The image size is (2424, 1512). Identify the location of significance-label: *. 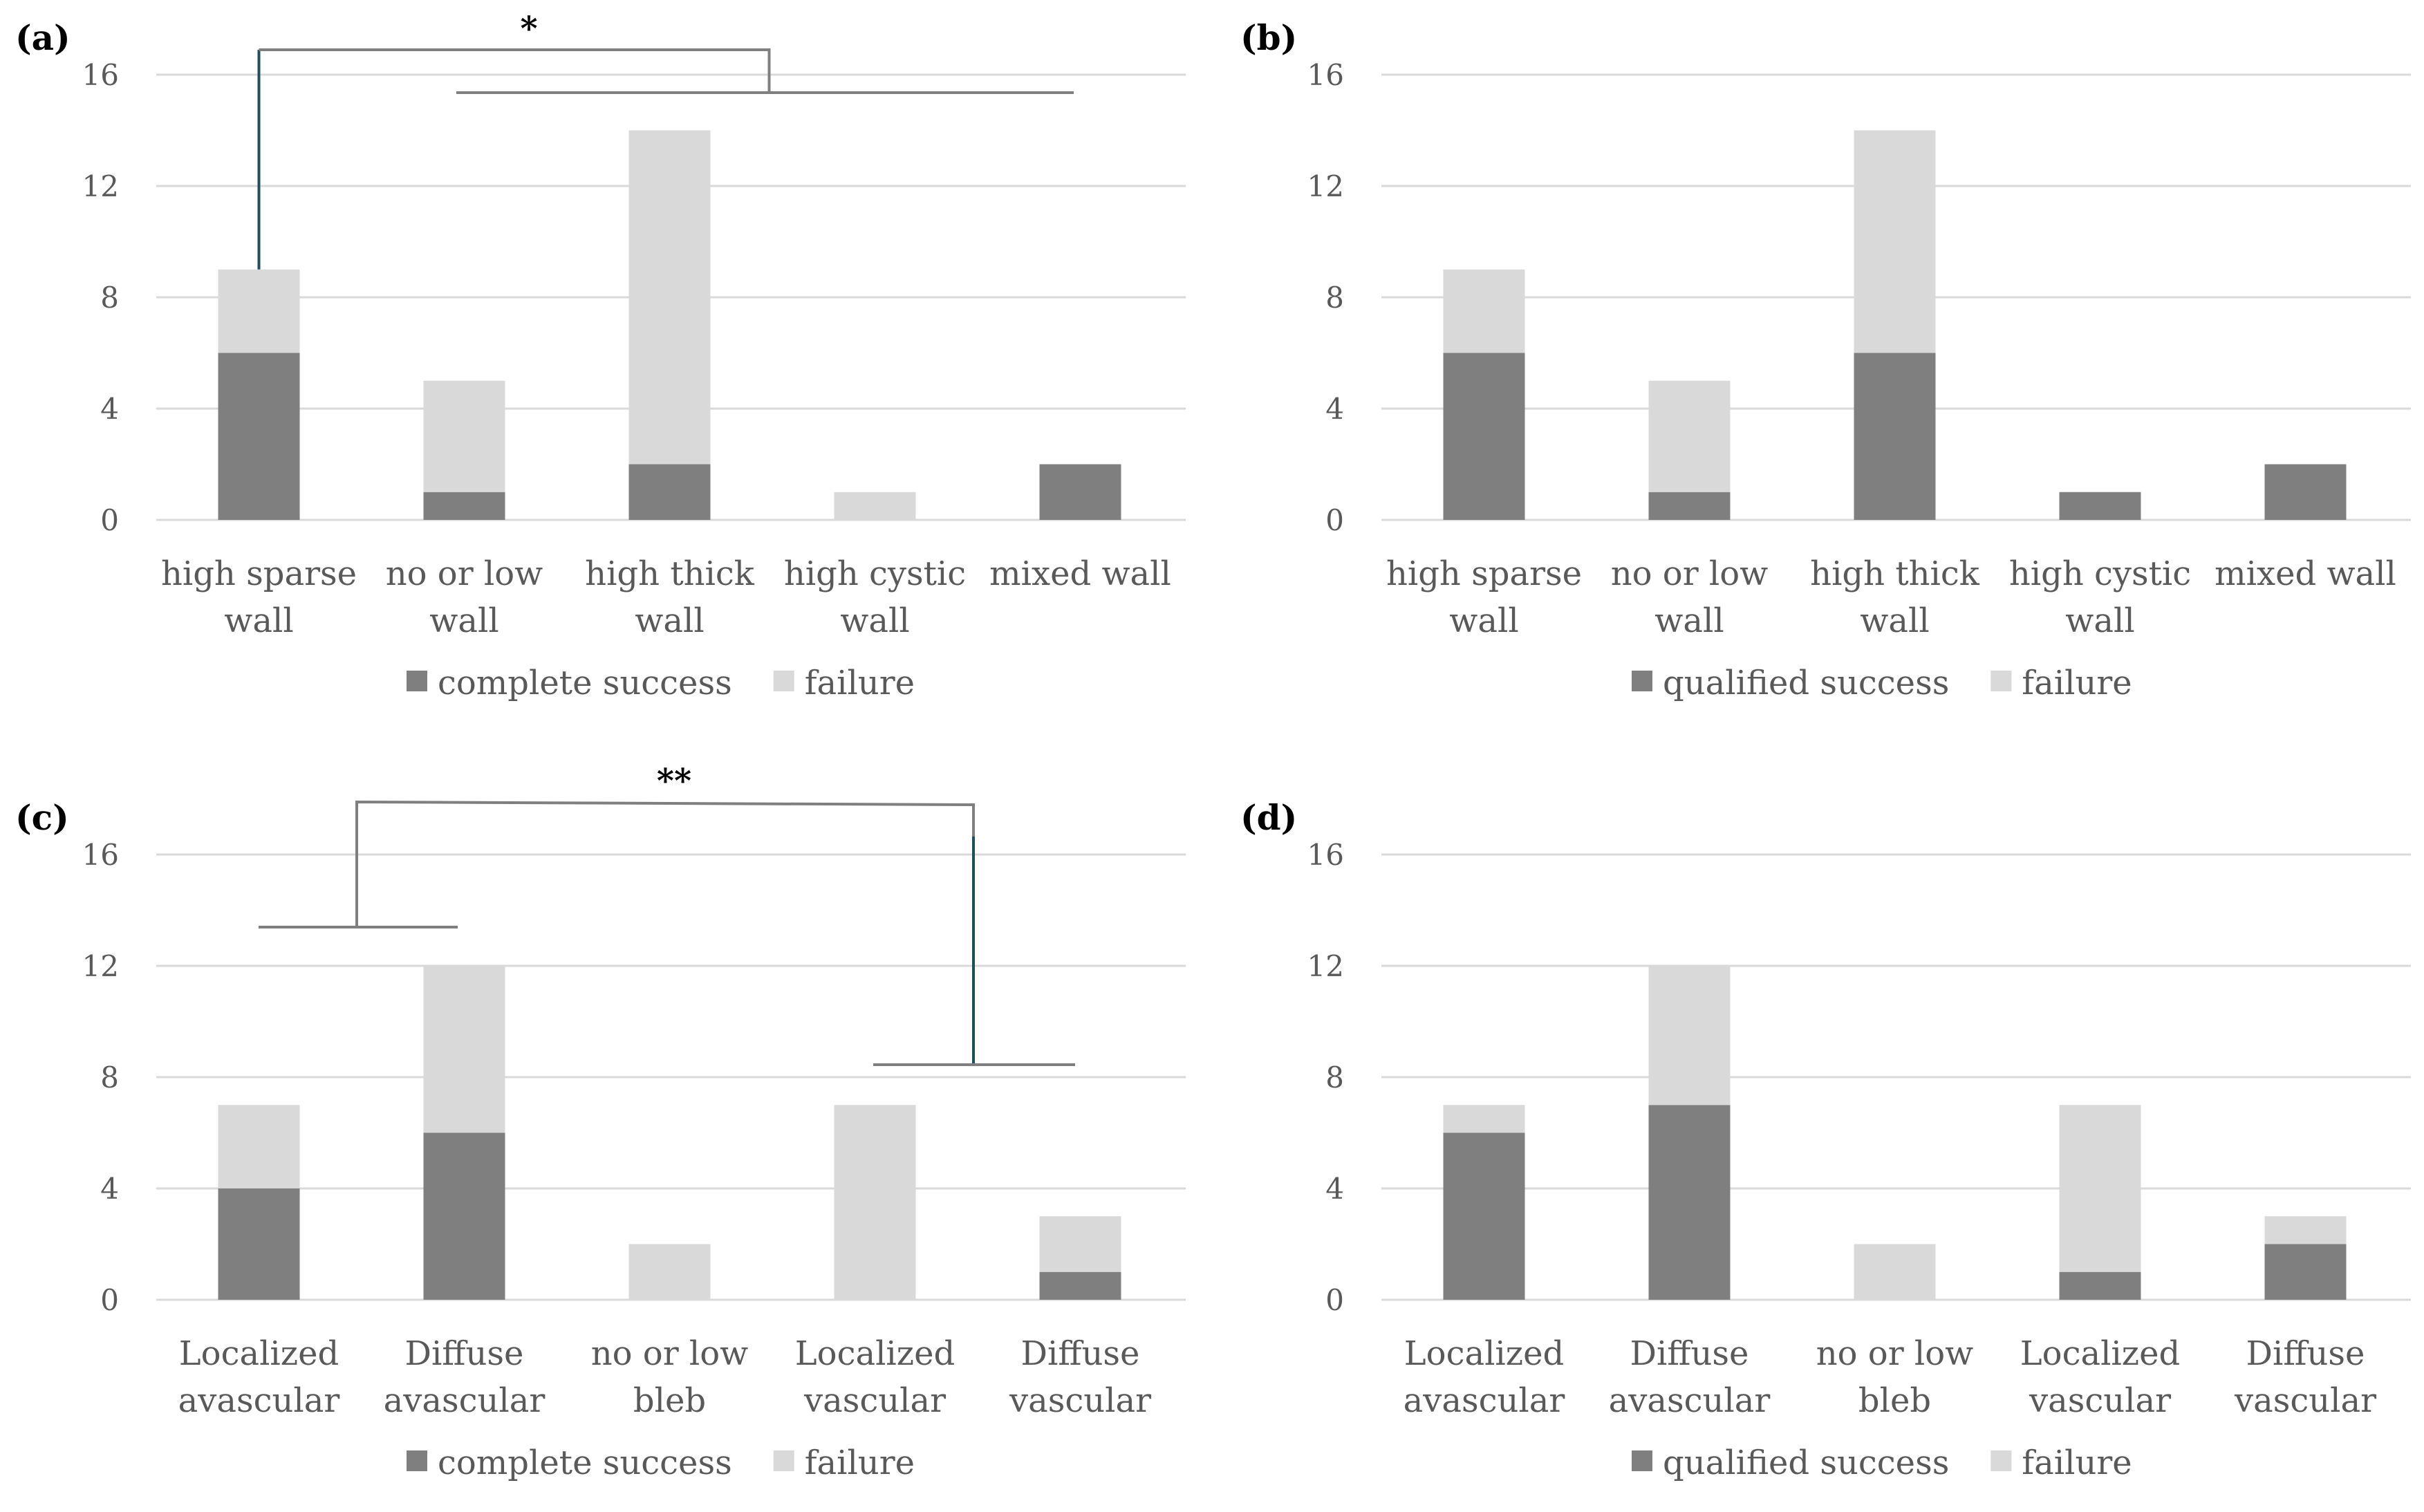
(528, 29).